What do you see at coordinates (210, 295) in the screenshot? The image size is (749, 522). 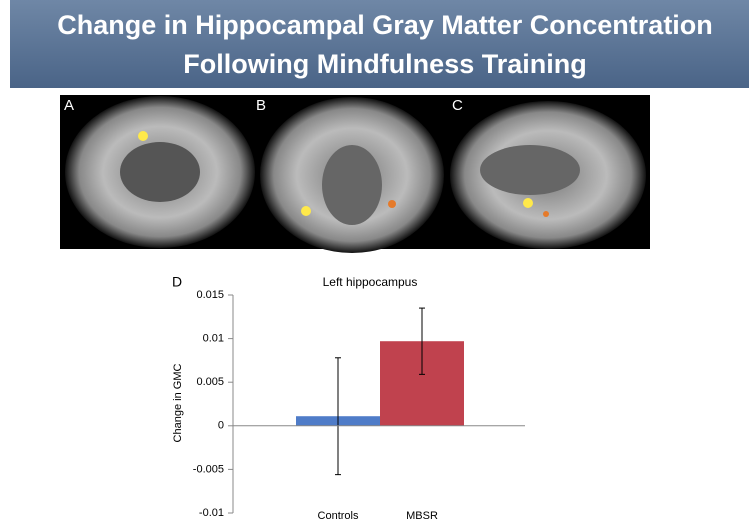 I see `y-tick-label: 0.015` at bounding box center [210, 295].